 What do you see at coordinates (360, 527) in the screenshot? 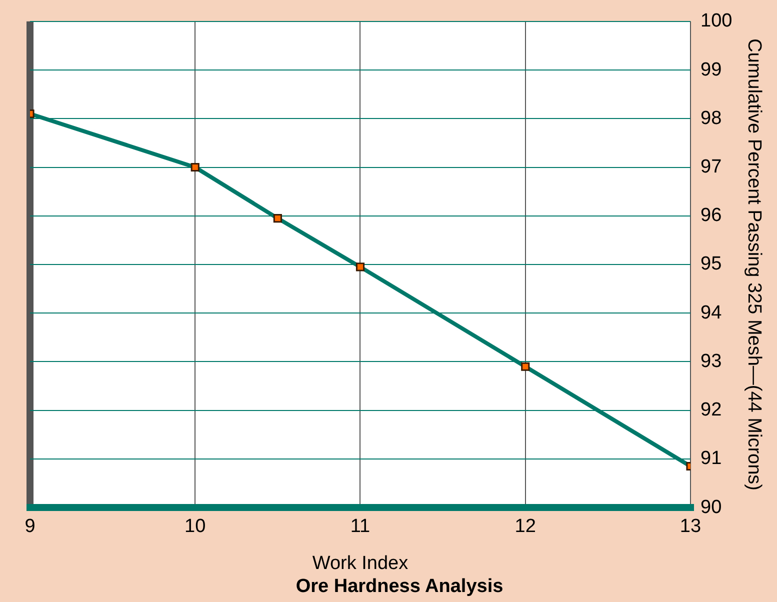
I see `x-tick-label: 11` at bounding box center [360, 527].